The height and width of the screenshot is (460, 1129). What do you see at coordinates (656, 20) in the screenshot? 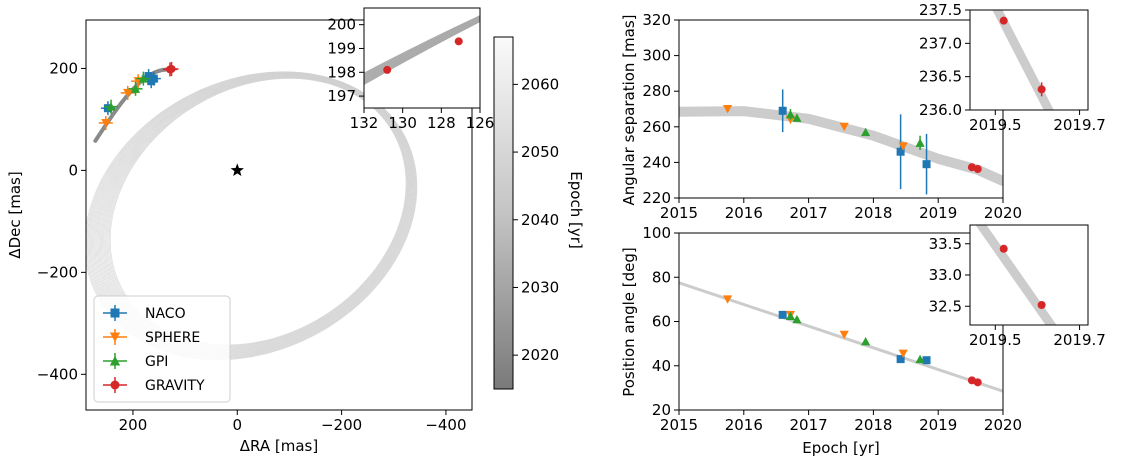
I see `separation-y-tick-label: 320` at bounding box center [656, 20].